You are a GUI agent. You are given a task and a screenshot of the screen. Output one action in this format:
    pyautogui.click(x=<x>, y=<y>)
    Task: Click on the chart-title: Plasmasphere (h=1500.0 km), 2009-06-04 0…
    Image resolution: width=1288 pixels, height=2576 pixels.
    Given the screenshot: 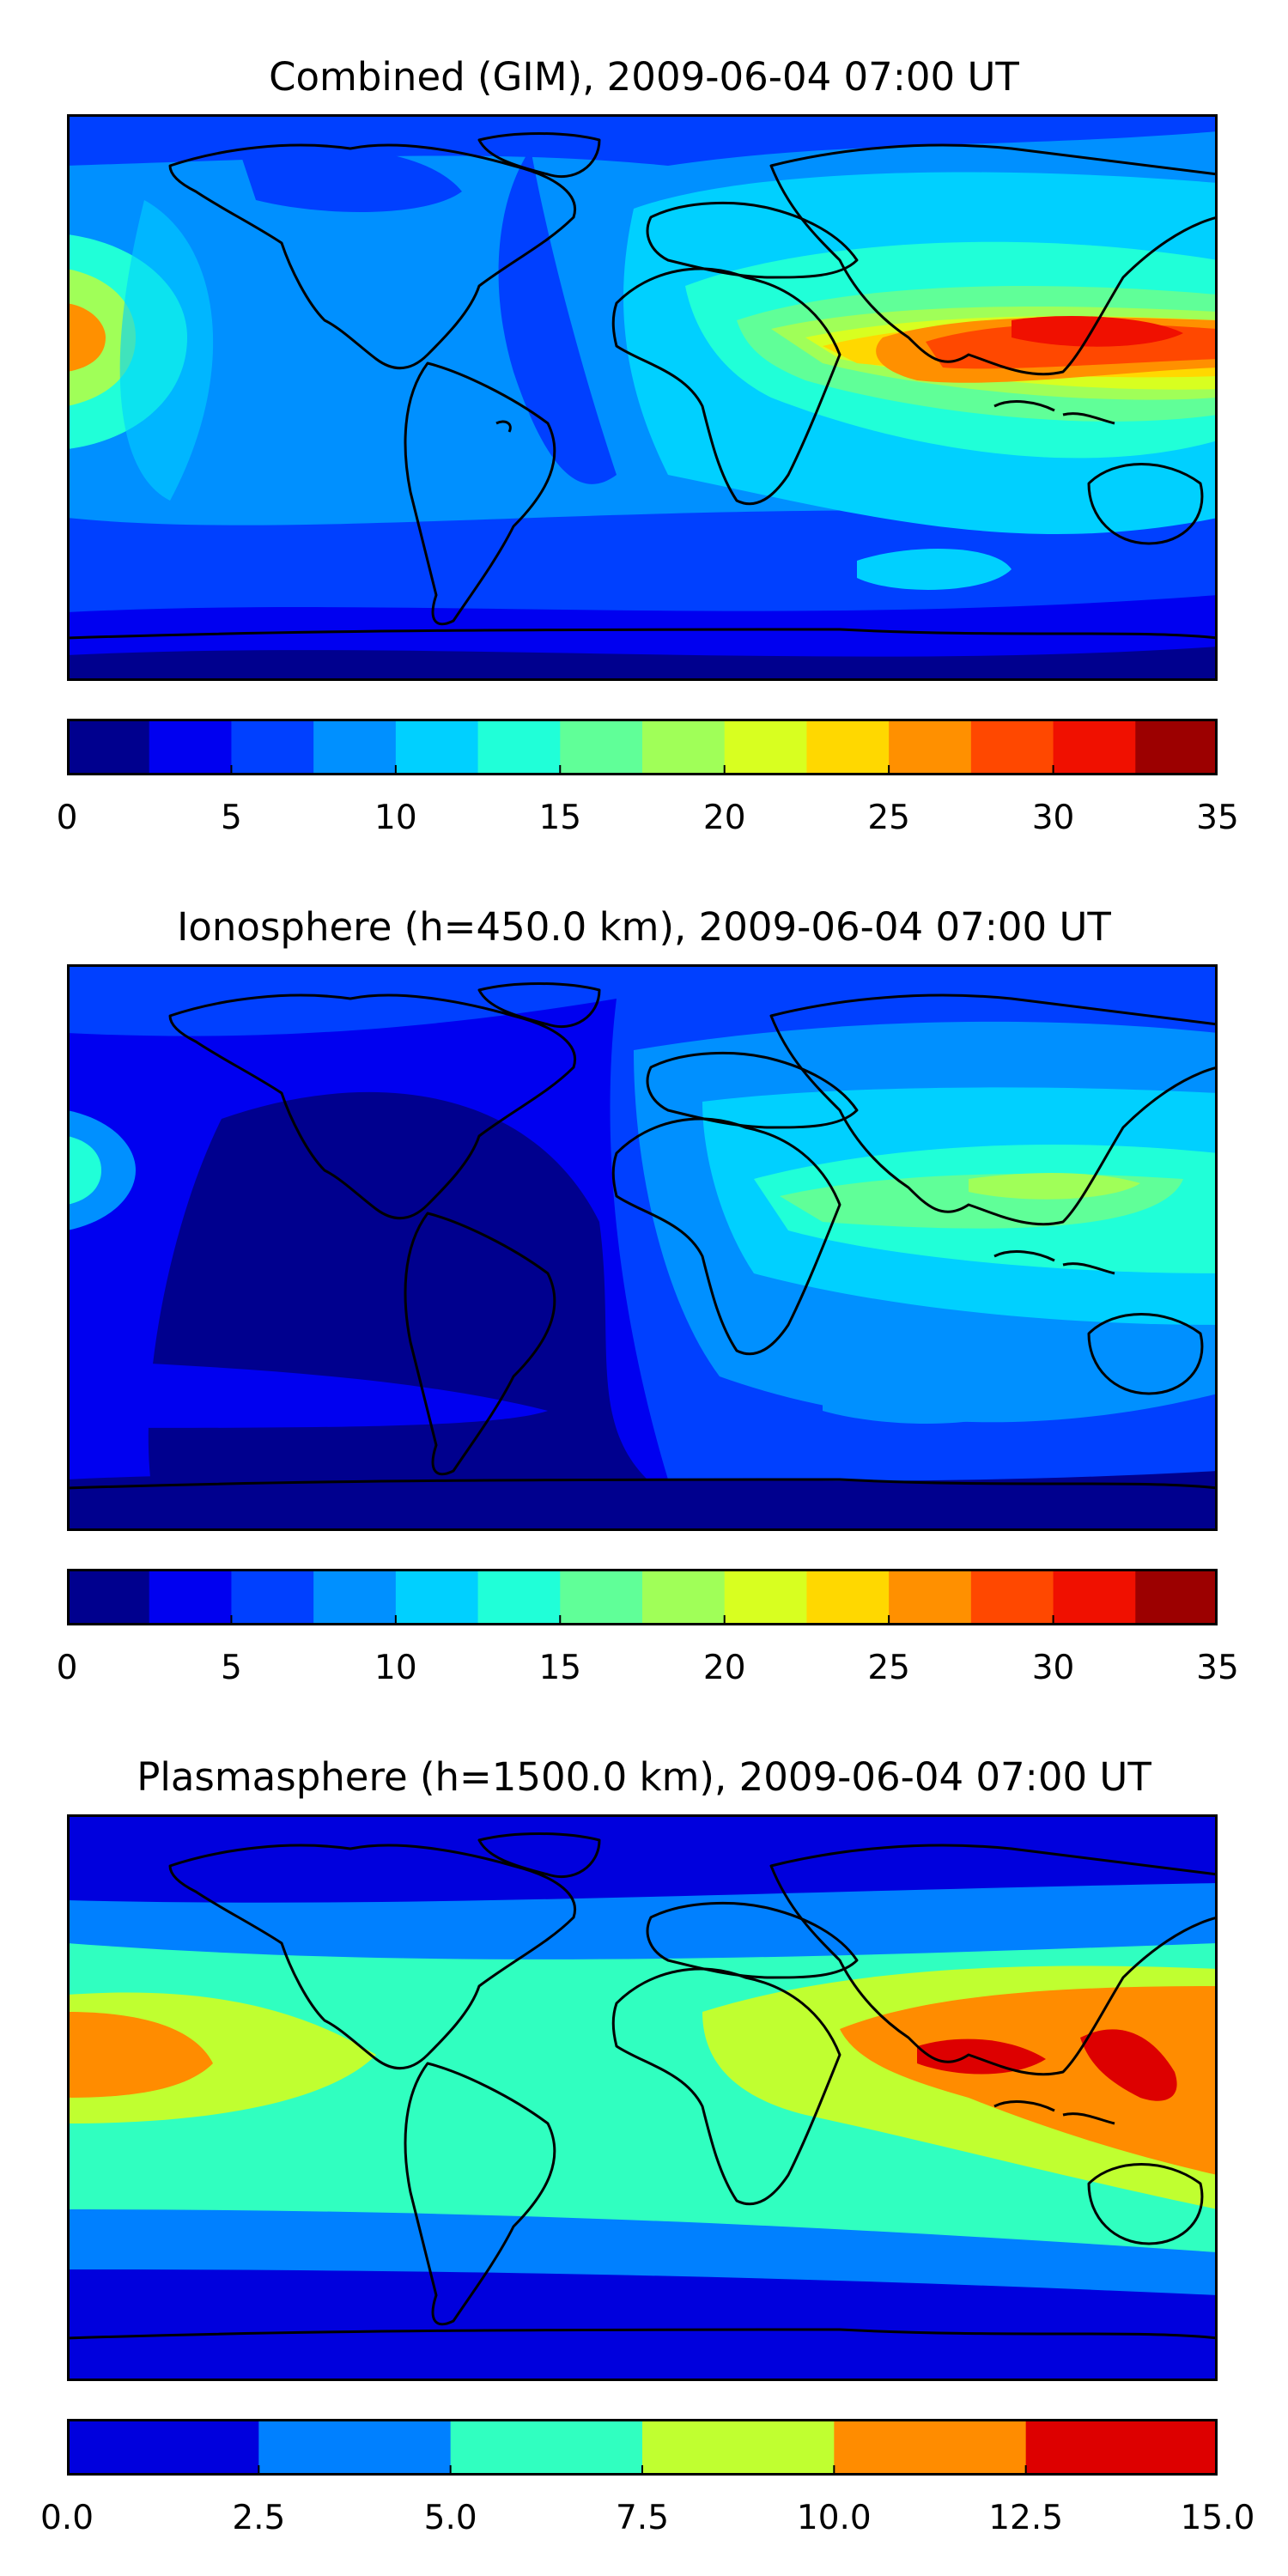 What is the action you would take?
    pyautogui.click(x=644, y=1777)
    